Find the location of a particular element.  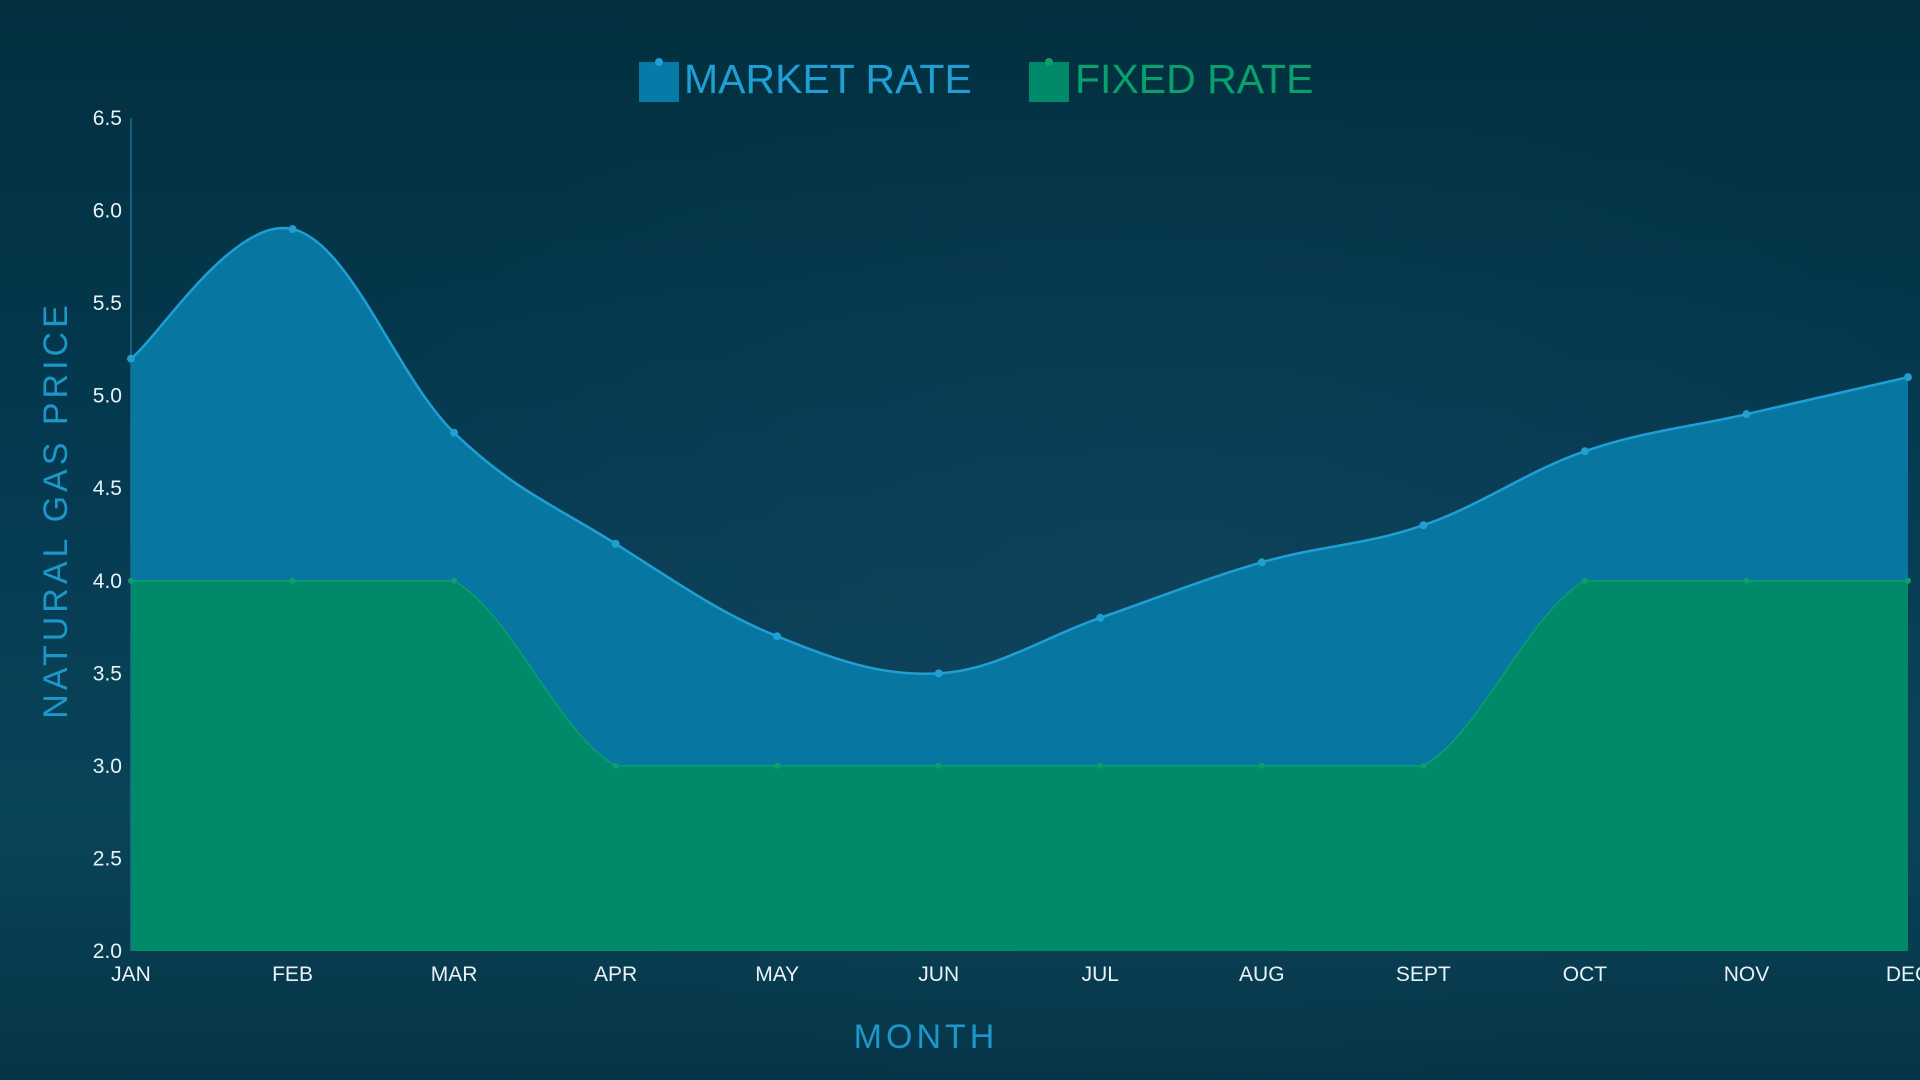

y-tick-label: 3.0 is located at coordinates (107, 766).